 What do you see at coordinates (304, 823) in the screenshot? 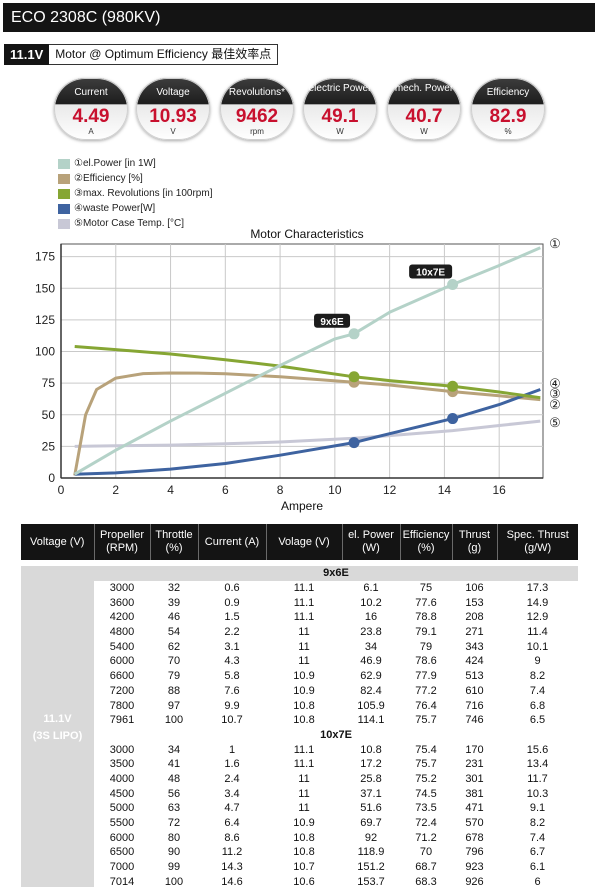
I see `table-cell: 10.9` at bounding box center [304, 823].